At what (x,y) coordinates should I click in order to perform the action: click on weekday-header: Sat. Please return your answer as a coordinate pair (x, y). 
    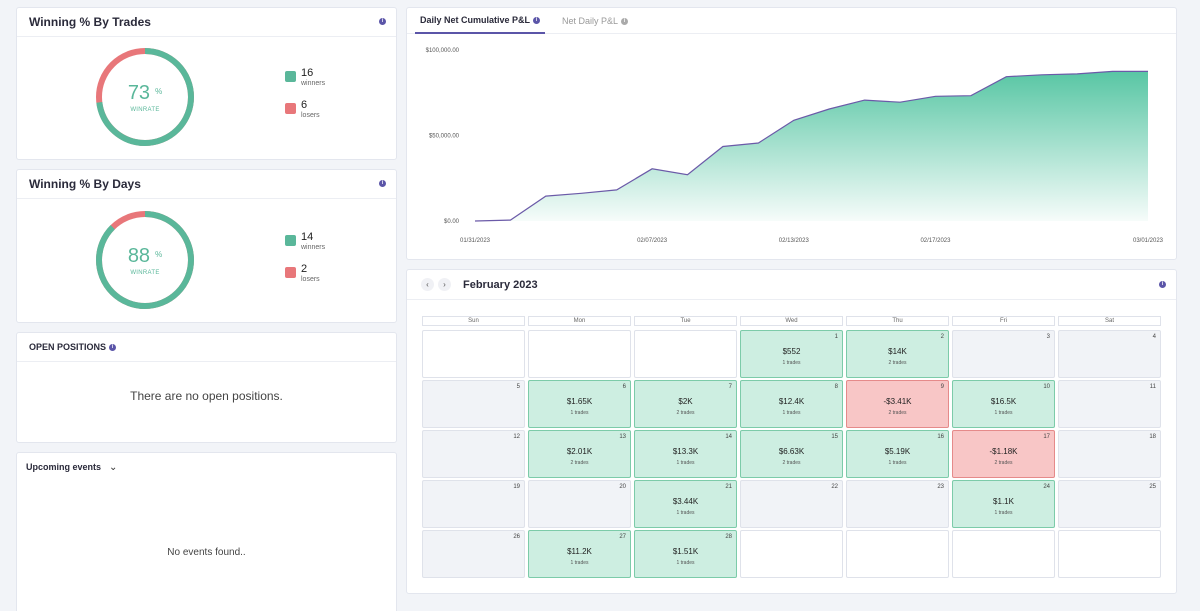
    Looking at the image, I should click on (1109, 321).